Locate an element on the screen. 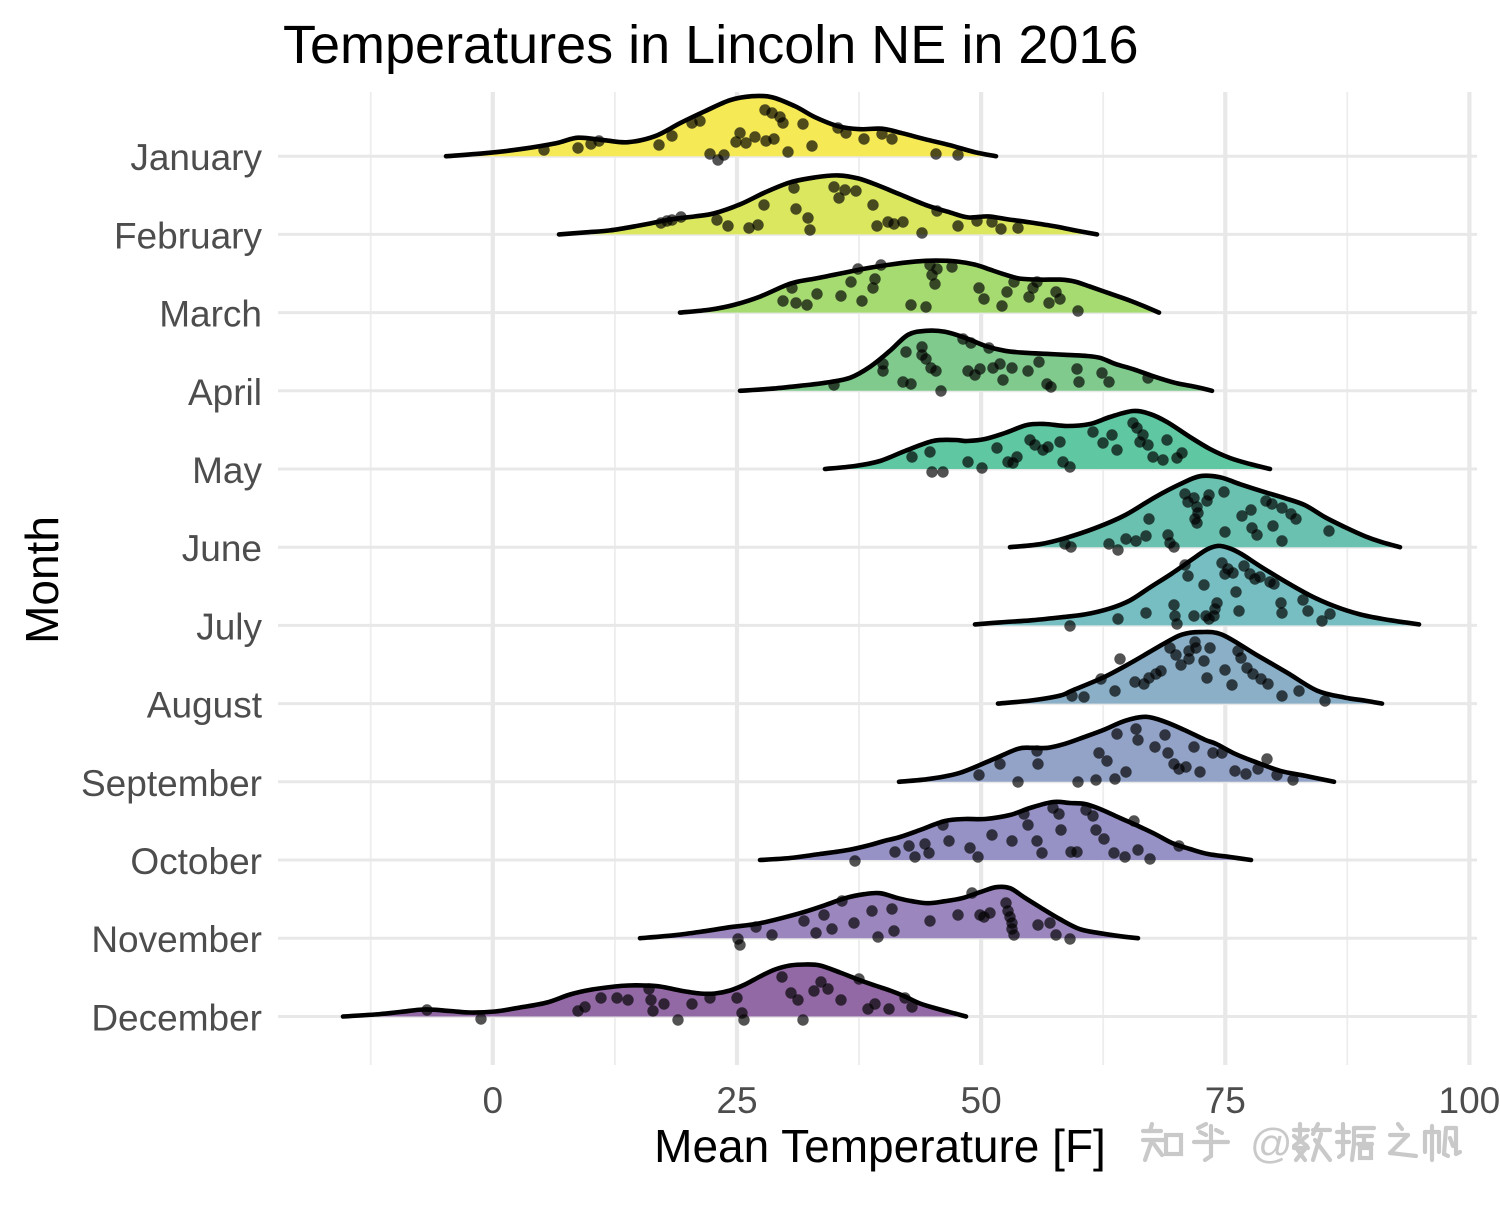 Image resolution: width=1500 pixels, height=1205 pixels. svg-text: 75 is located at coordinates (1225, 1100).